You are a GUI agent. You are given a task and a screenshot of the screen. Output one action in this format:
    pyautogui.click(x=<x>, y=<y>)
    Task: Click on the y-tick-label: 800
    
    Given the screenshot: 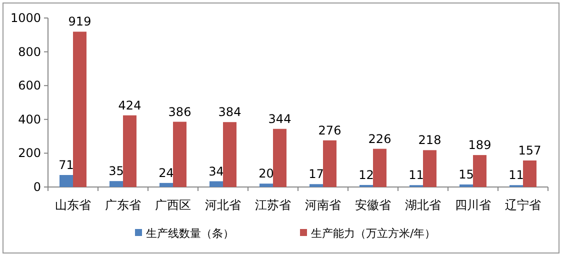 What is the action you would take?
    pyautogui.click(x=29, y=51)
    